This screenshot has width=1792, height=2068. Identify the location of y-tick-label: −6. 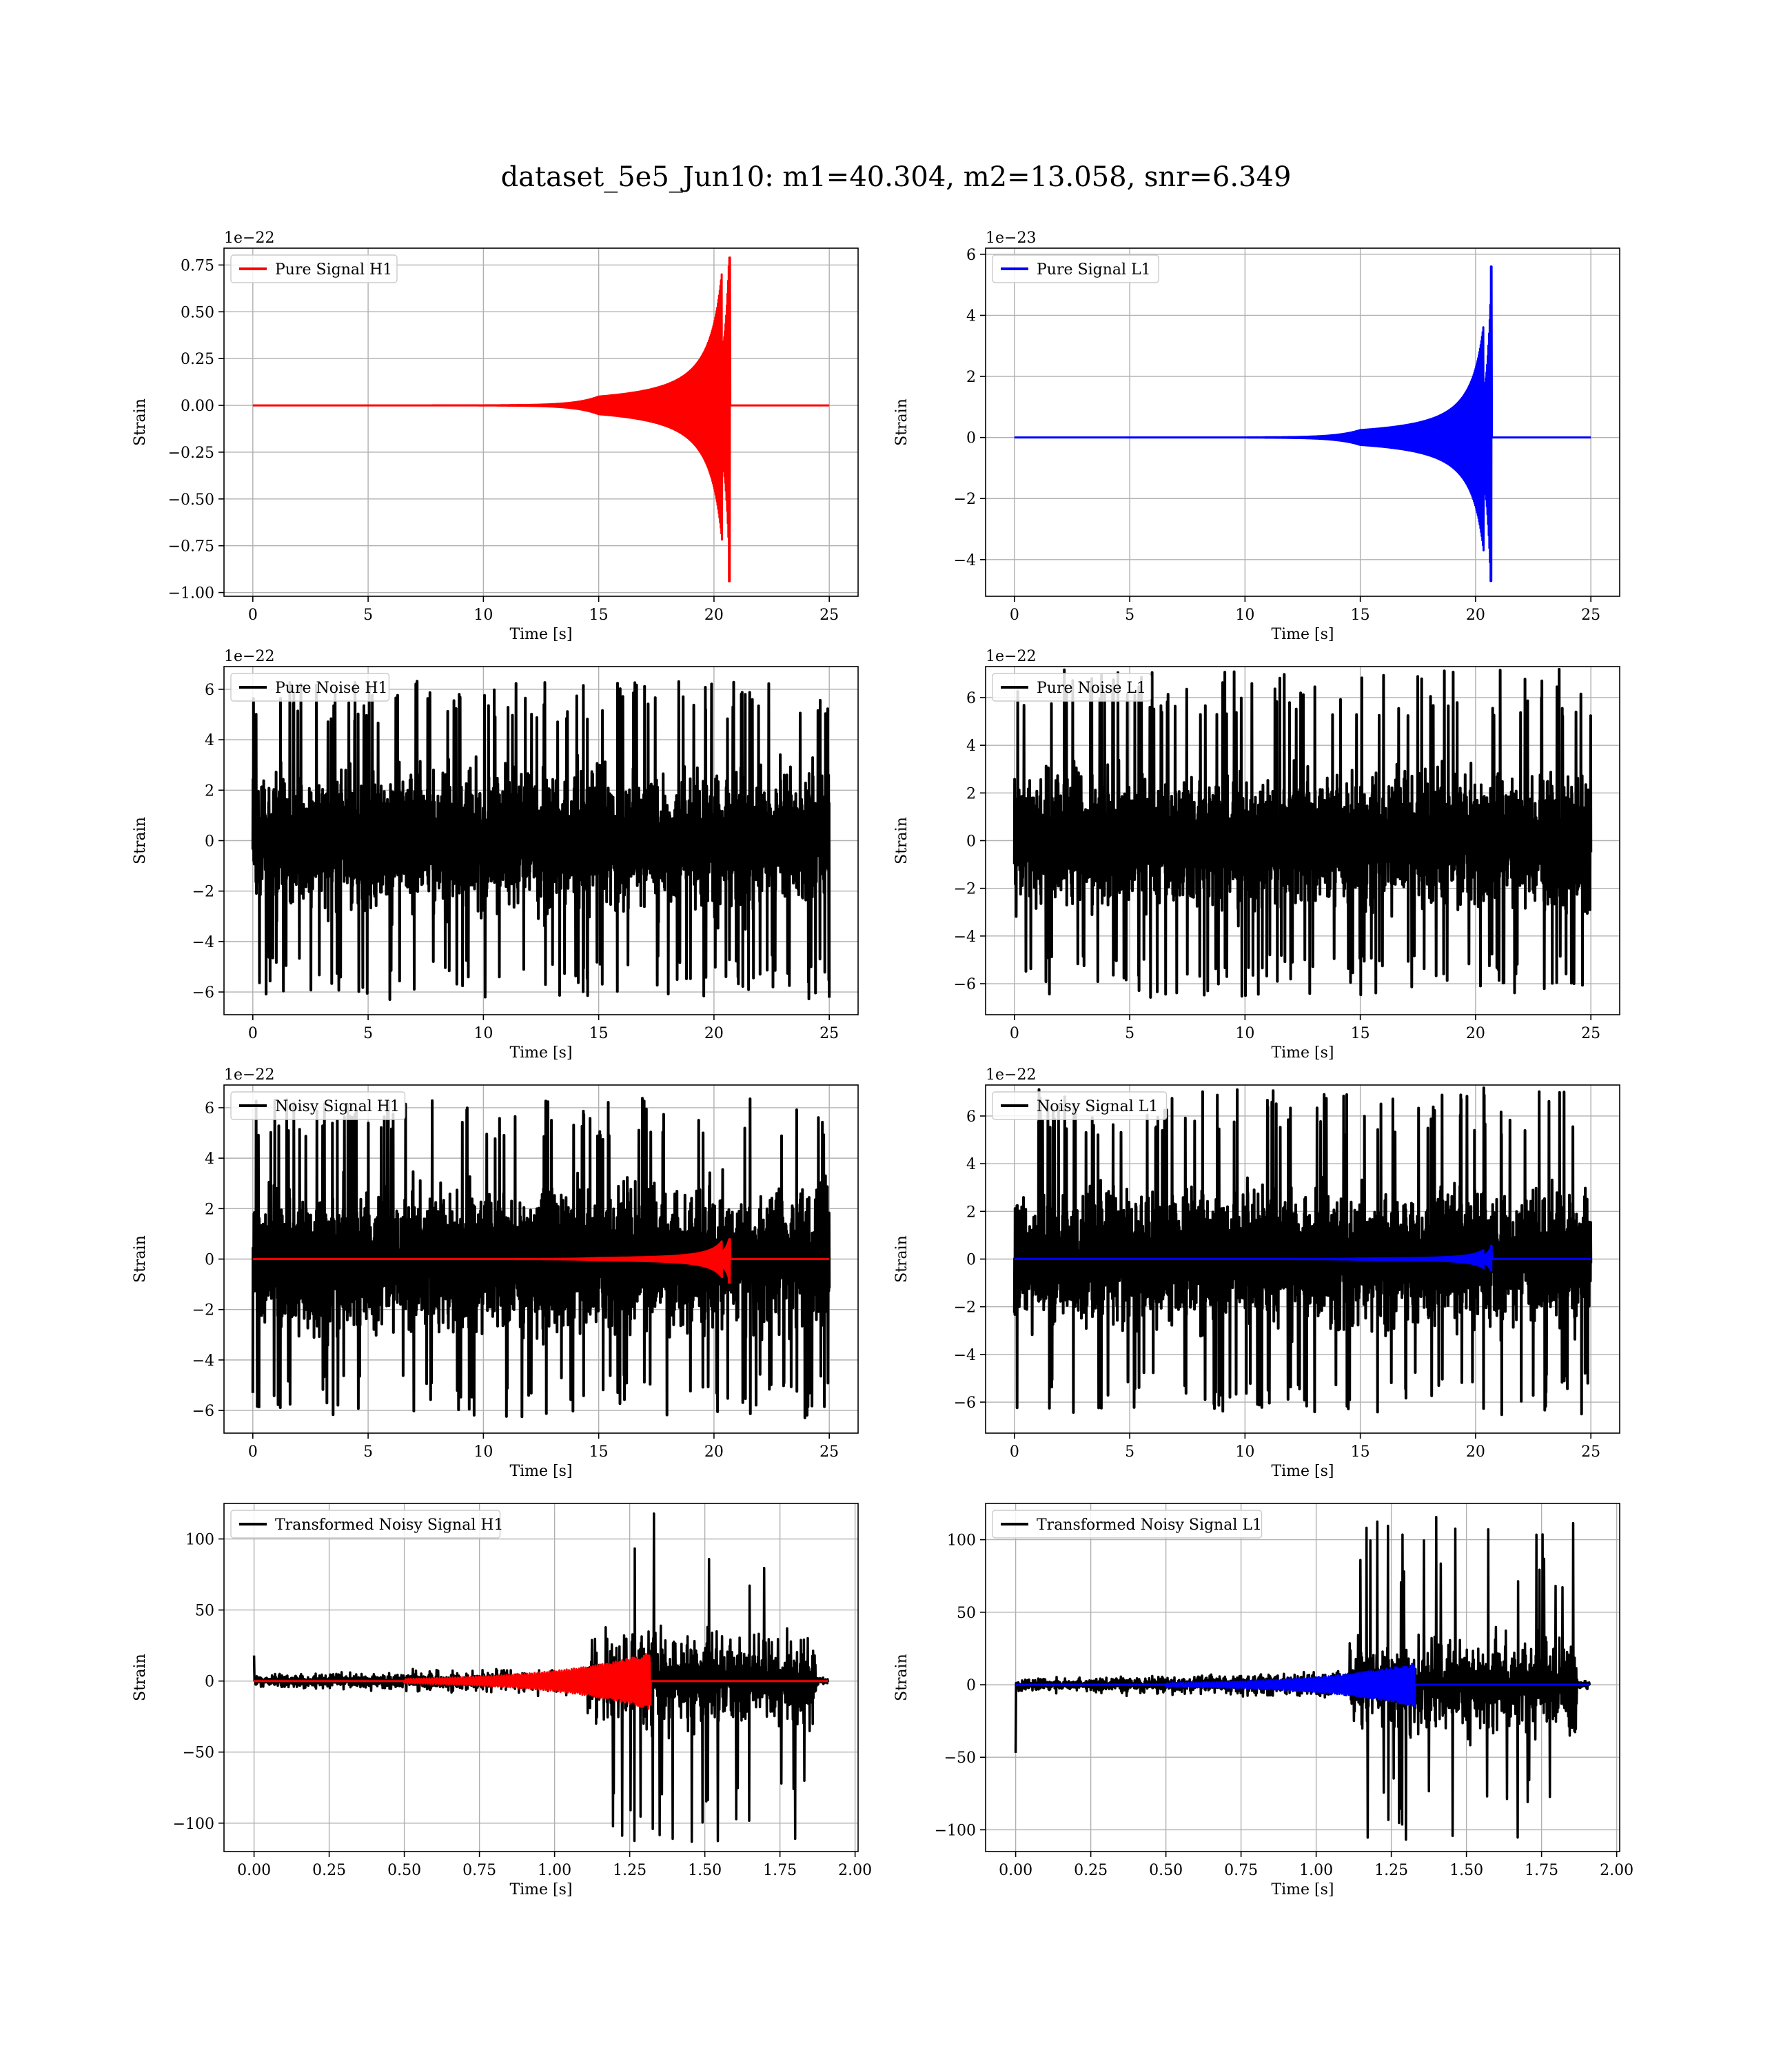
(965, 1403).